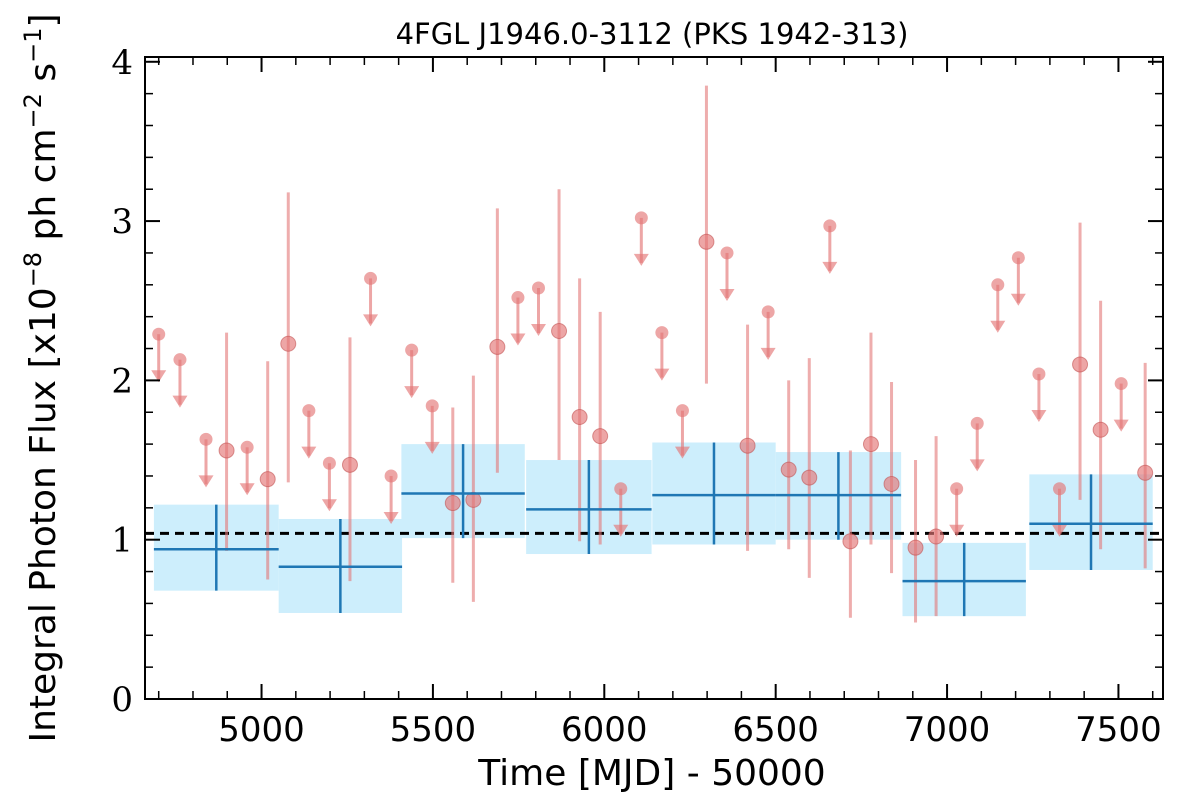  Describe the element at coordinates (122, 222) in the screenshot. I see `y-tick-label: 3` at that location.